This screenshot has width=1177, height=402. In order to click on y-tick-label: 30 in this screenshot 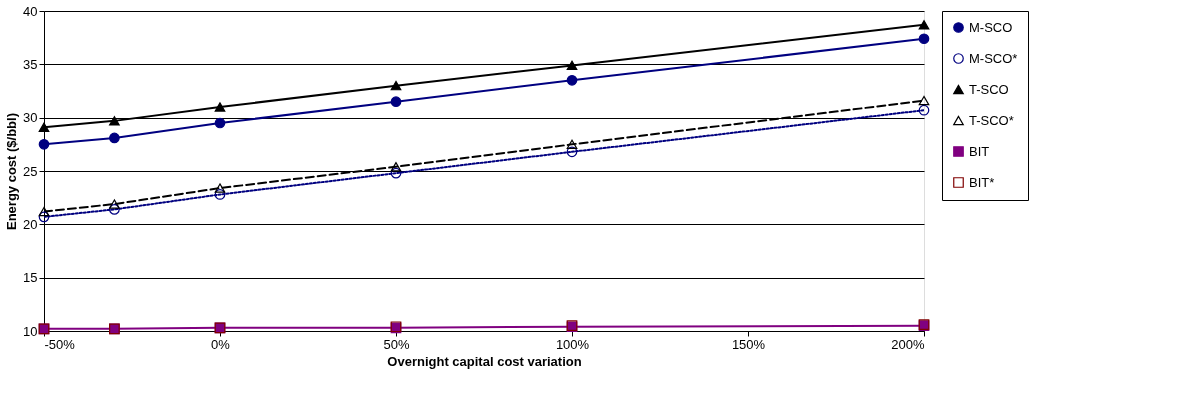, I will do `click(30, 118)`.